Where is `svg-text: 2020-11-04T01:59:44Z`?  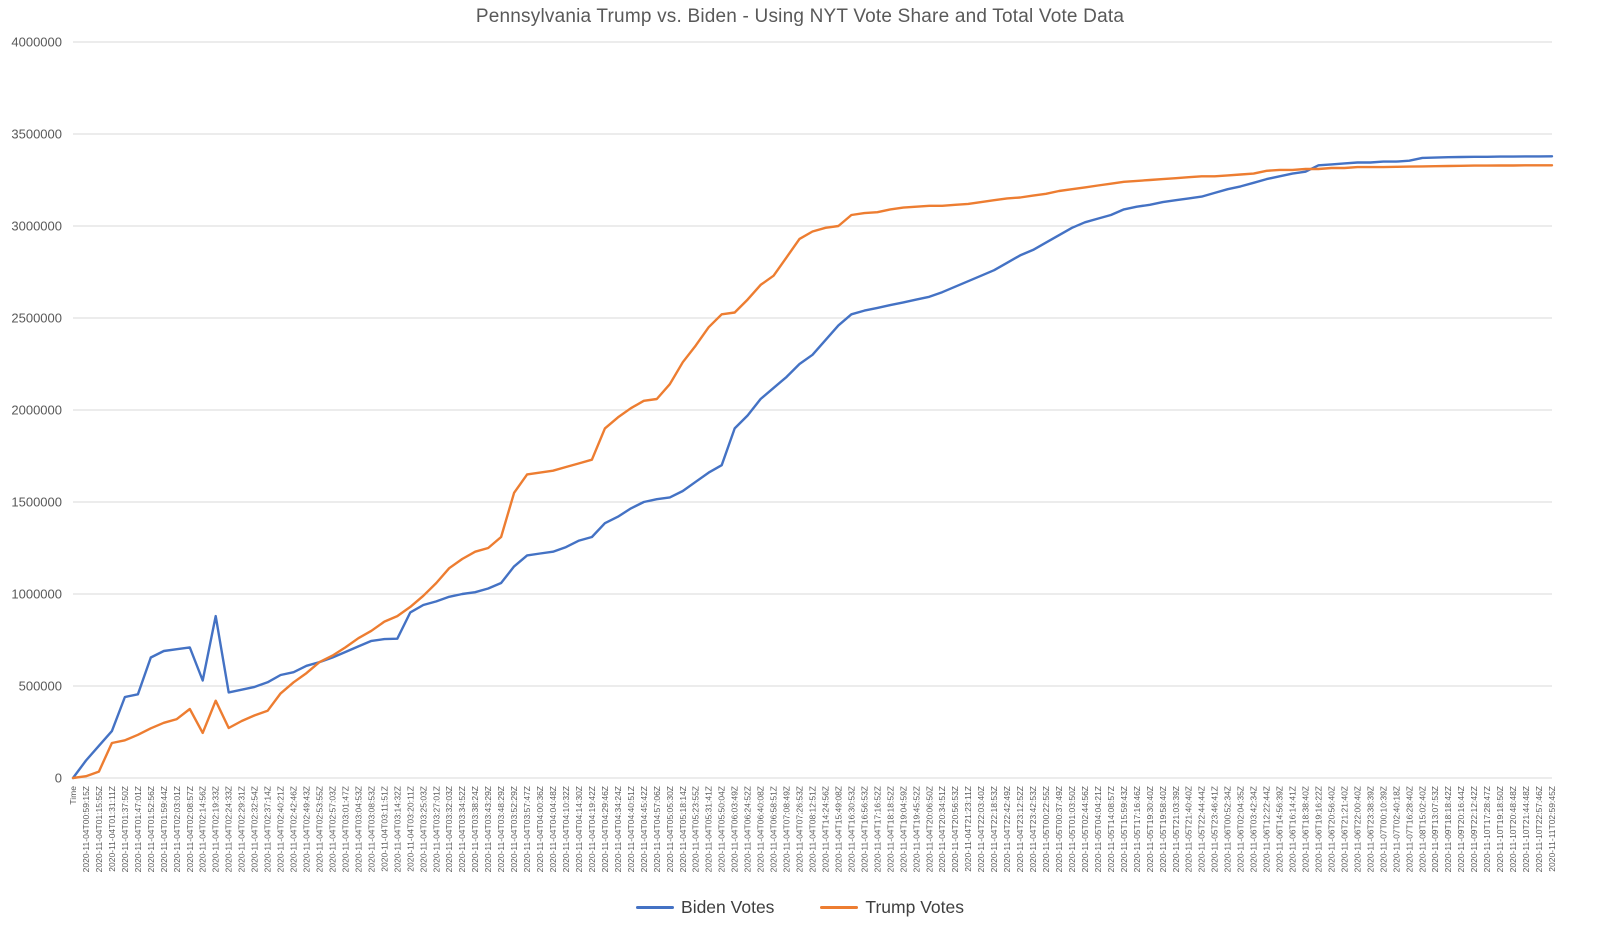 svg-text: 2020-11-04T01:59:44Z is located at coordinates (164, 829).